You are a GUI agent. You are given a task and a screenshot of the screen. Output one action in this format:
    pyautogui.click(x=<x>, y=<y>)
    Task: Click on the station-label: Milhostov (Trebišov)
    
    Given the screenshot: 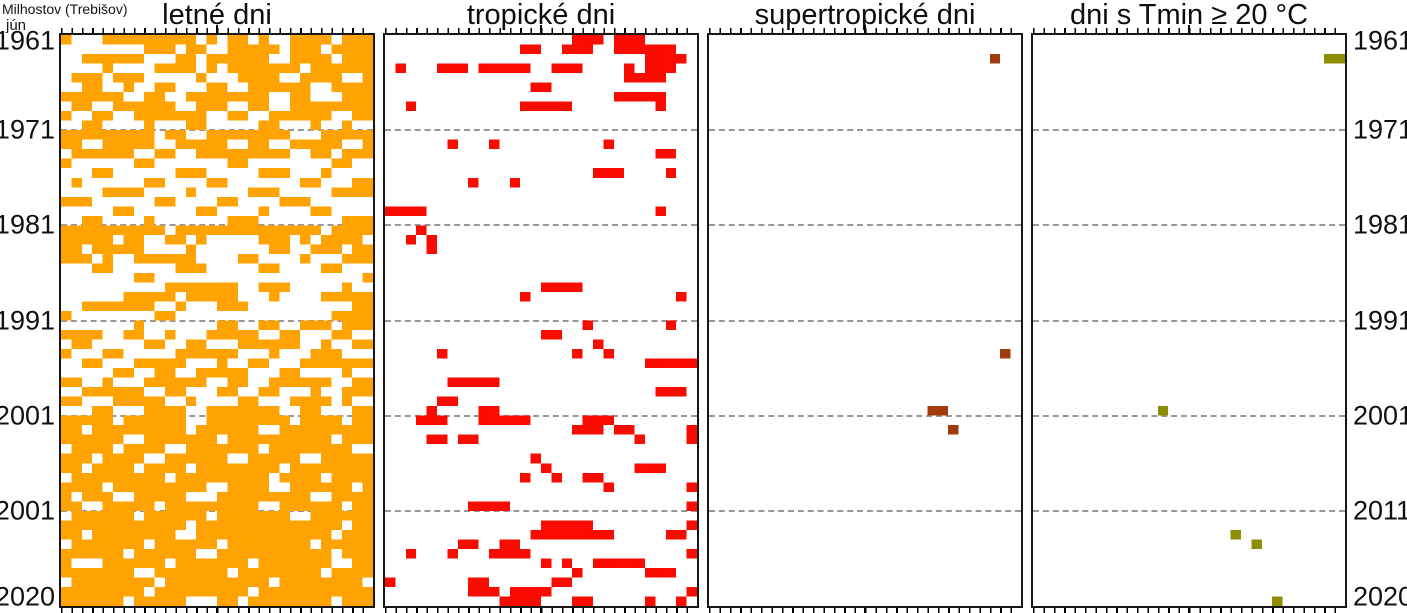 What is the action you would take?
    pyautogui.click(x=65, y=9)
    